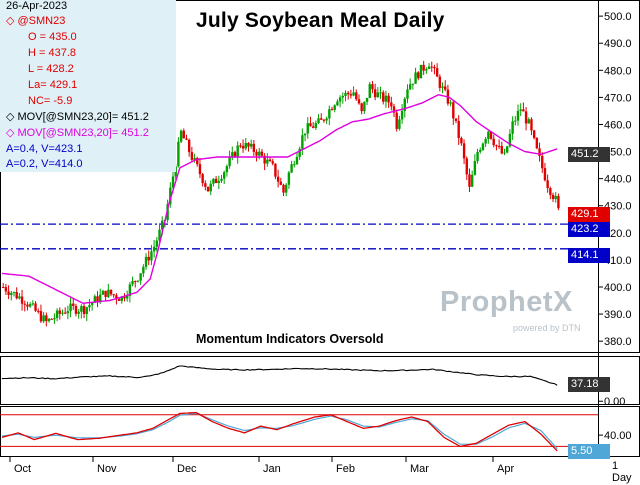  What do you see at coordinates (589, 384) in the screenshot?
I see `panel1-value-tag: 37.18` at bounding box center [589, 384].